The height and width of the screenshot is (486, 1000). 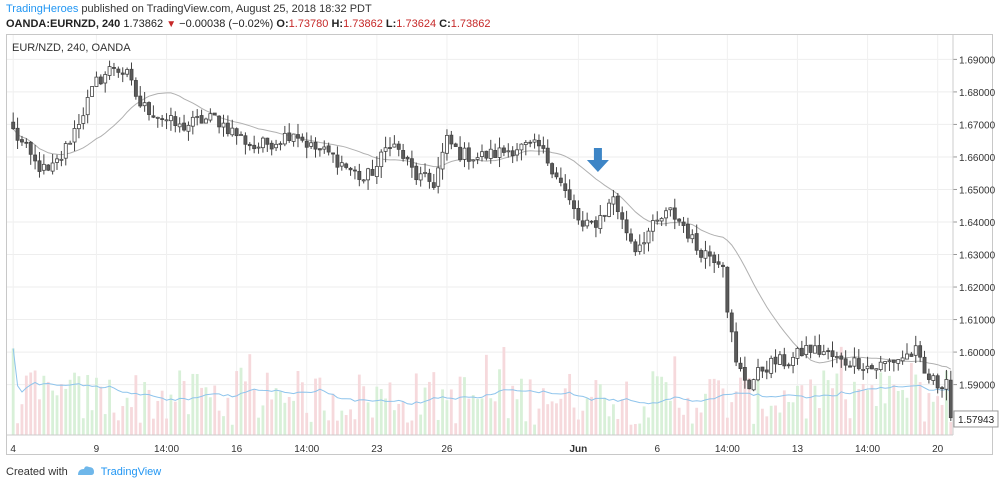 I want to click on chart-legend: EUR/NZD, 240, OANDA, so click(x=71, y=48).